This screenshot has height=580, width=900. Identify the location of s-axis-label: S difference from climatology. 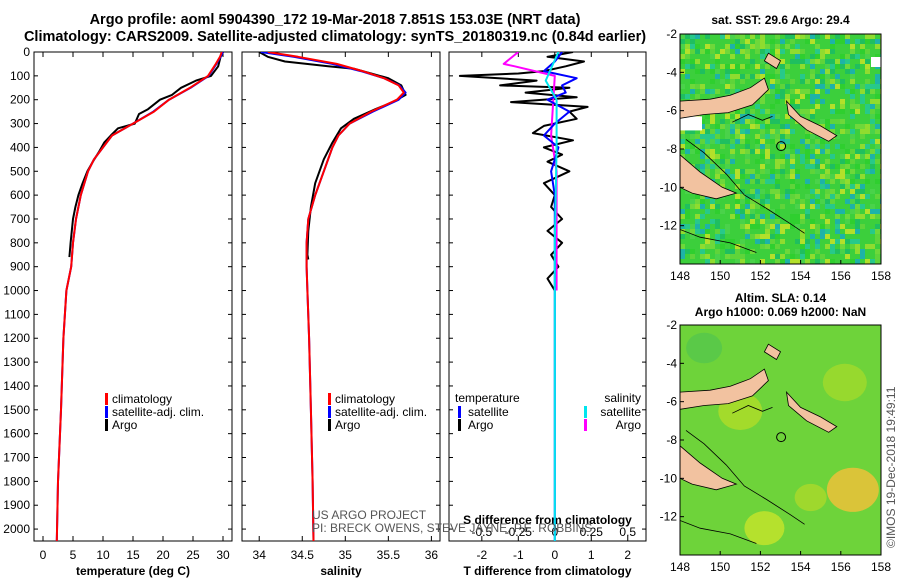
(547, 520).